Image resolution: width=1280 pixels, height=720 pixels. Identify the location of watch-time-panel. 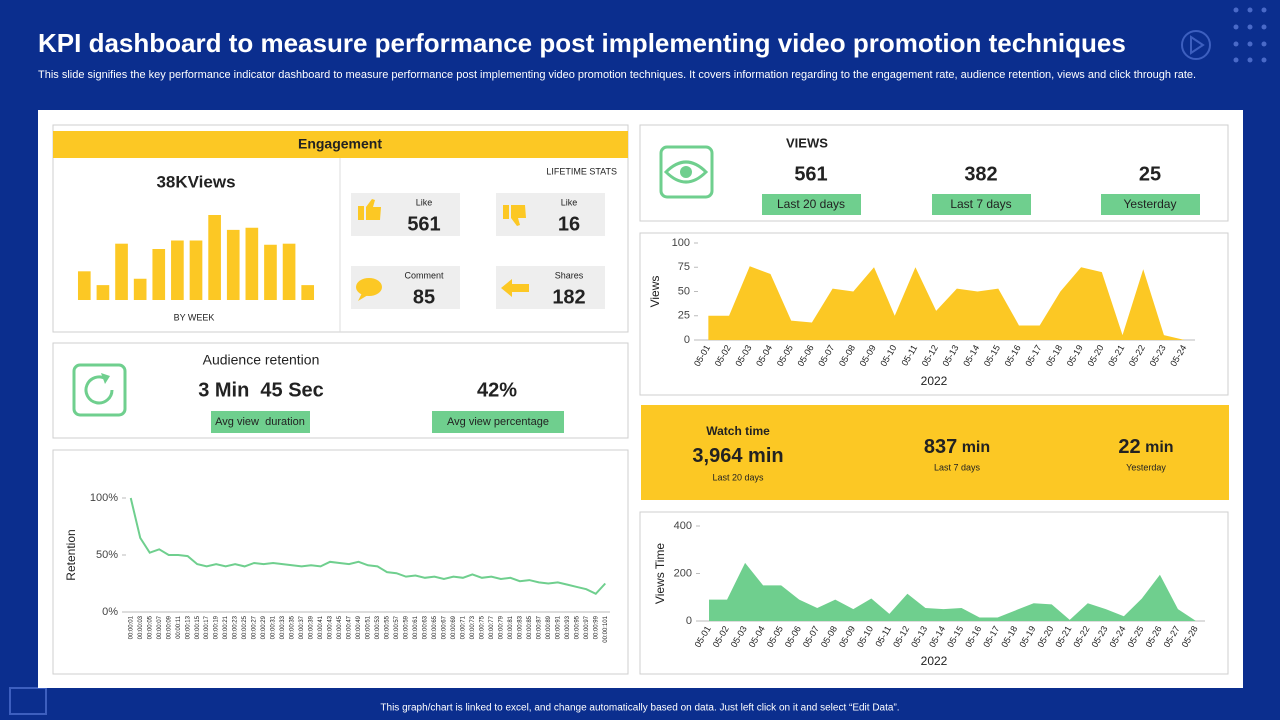
(935, 452).